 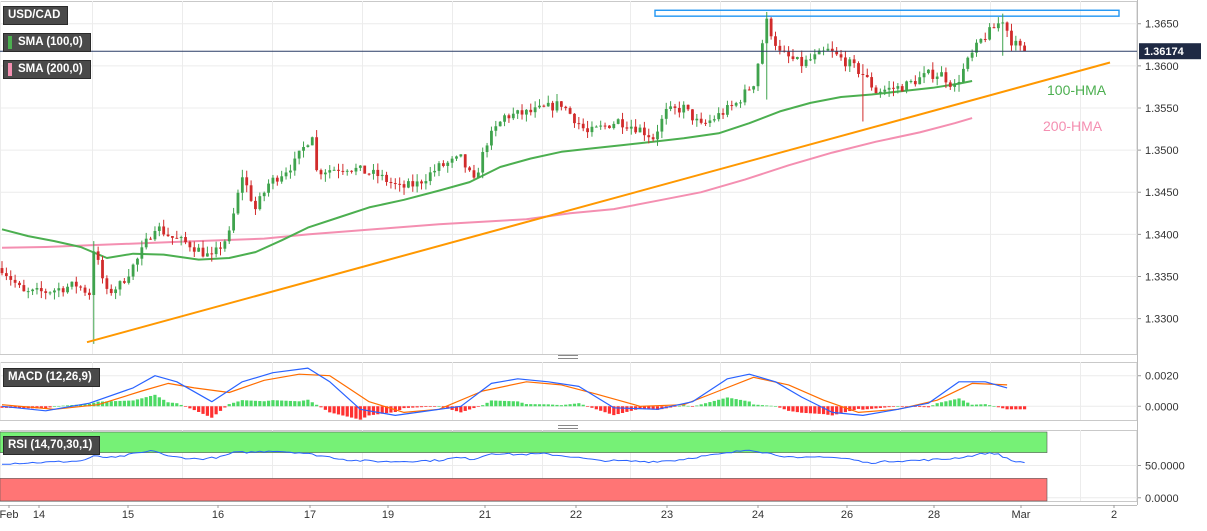 What do you see at coordinates (52, 445) in the screenshot?
I see `legend-rsi: RSI (14,70,30,1)` at bounding box center [52, 445].